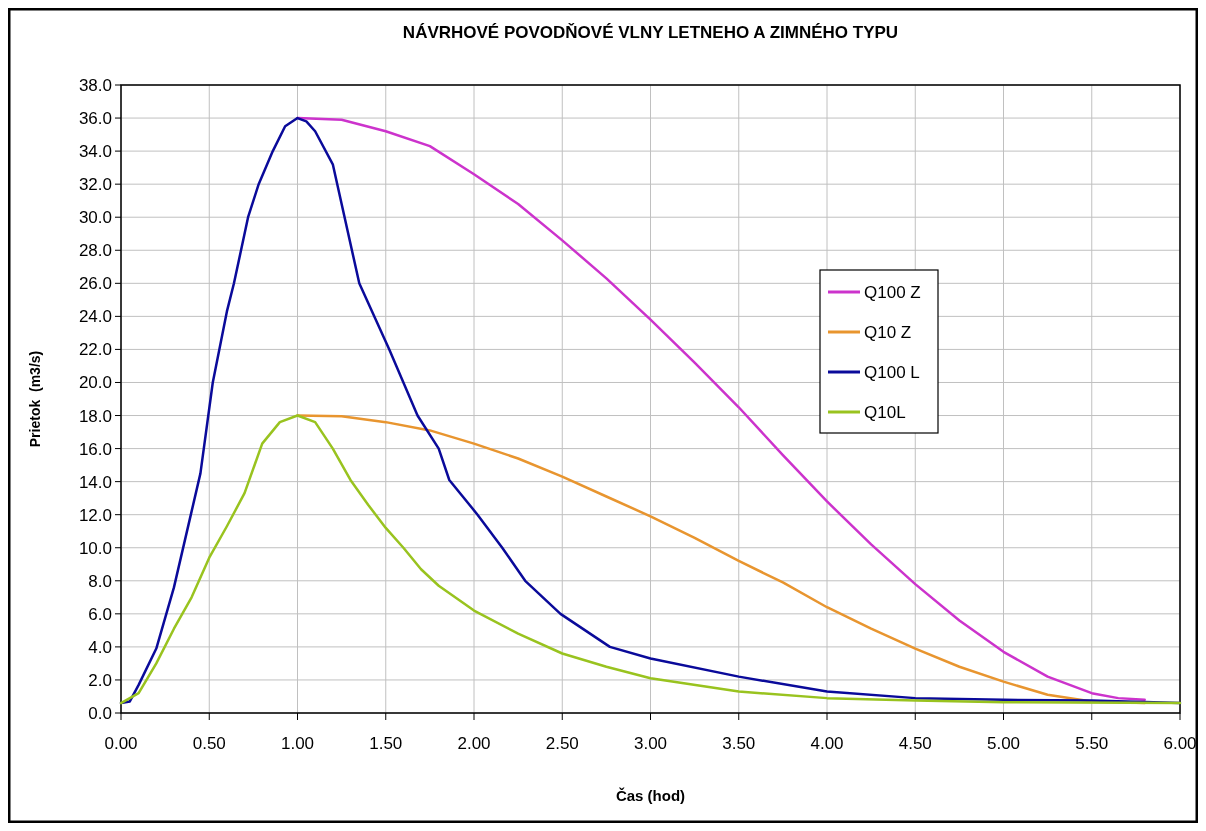 The image size is (1206, 831). I want to click on x-tick-label: 4.50, so click(915, 743).